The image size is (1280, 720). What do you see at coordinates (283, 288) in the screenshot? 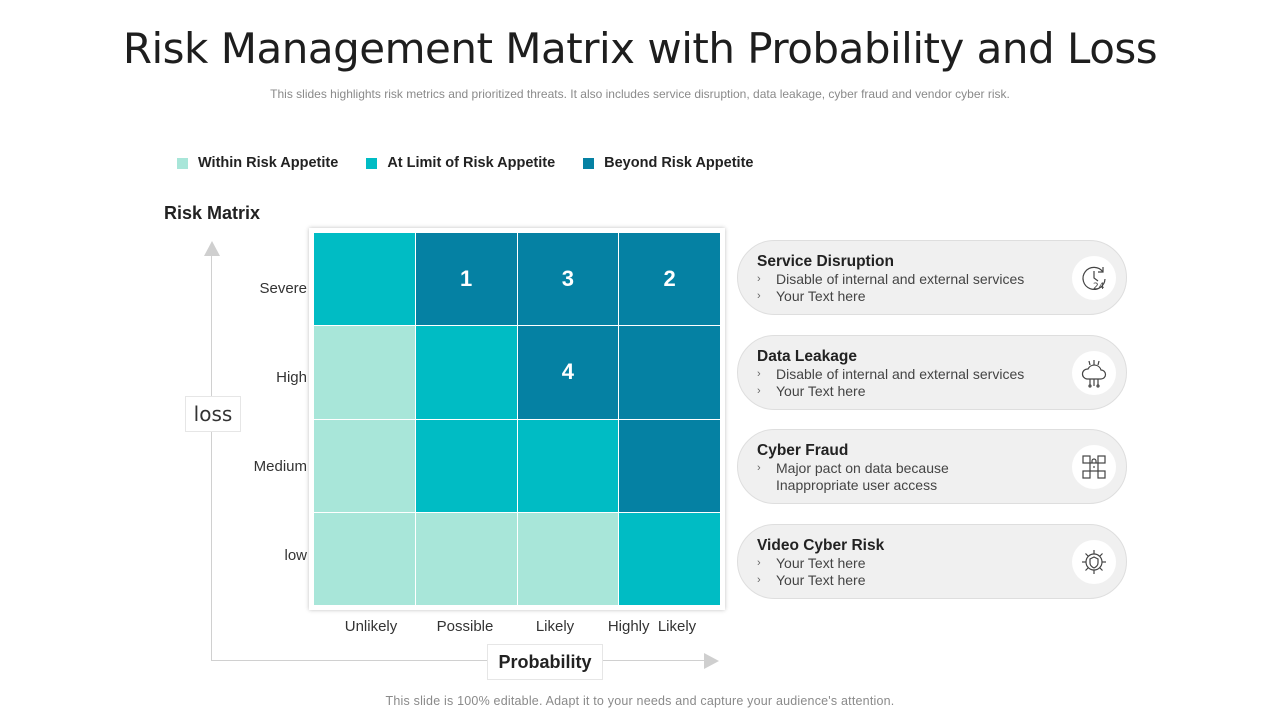
I see `row-label-severe: Severe` at bounding box center [283, 288].